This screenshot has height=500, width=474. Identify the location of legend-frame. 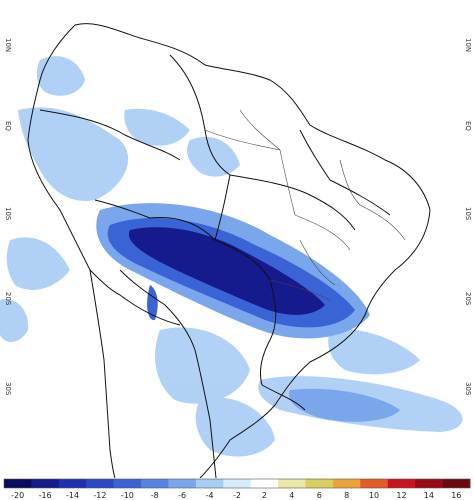
(237, 483).